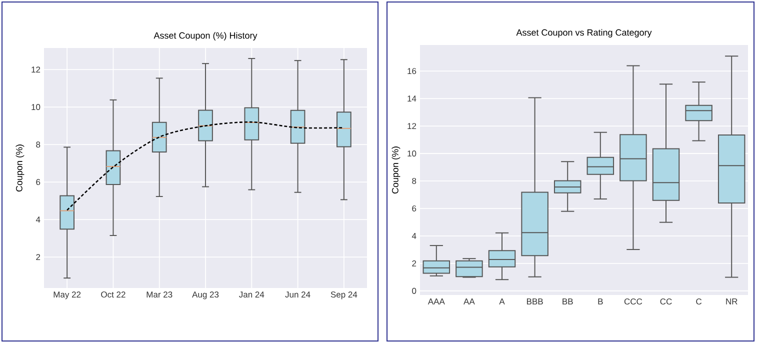  Describe the element at coordinates (344, 296) in the screenshot. I see `x-tick-label: Sep 24` at that location.